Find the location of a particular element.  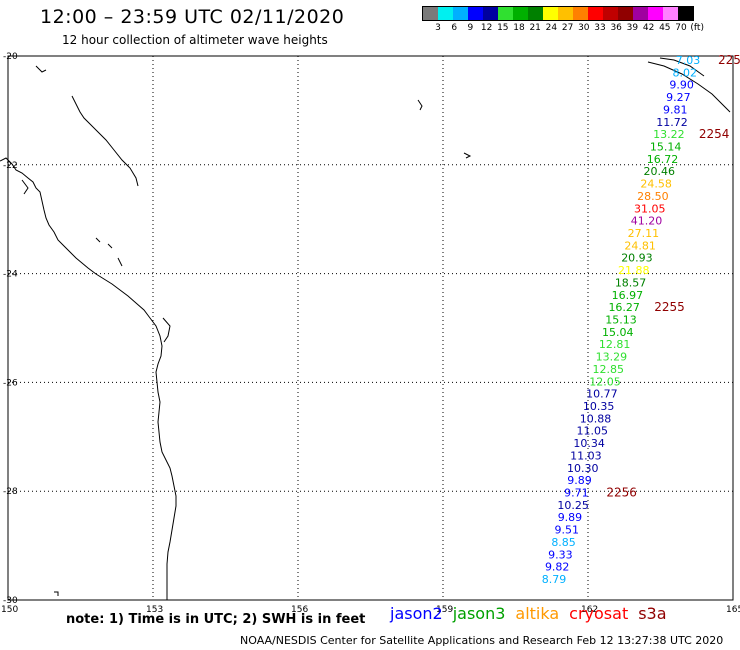

fraser-island is located at coordinates (166, 330).